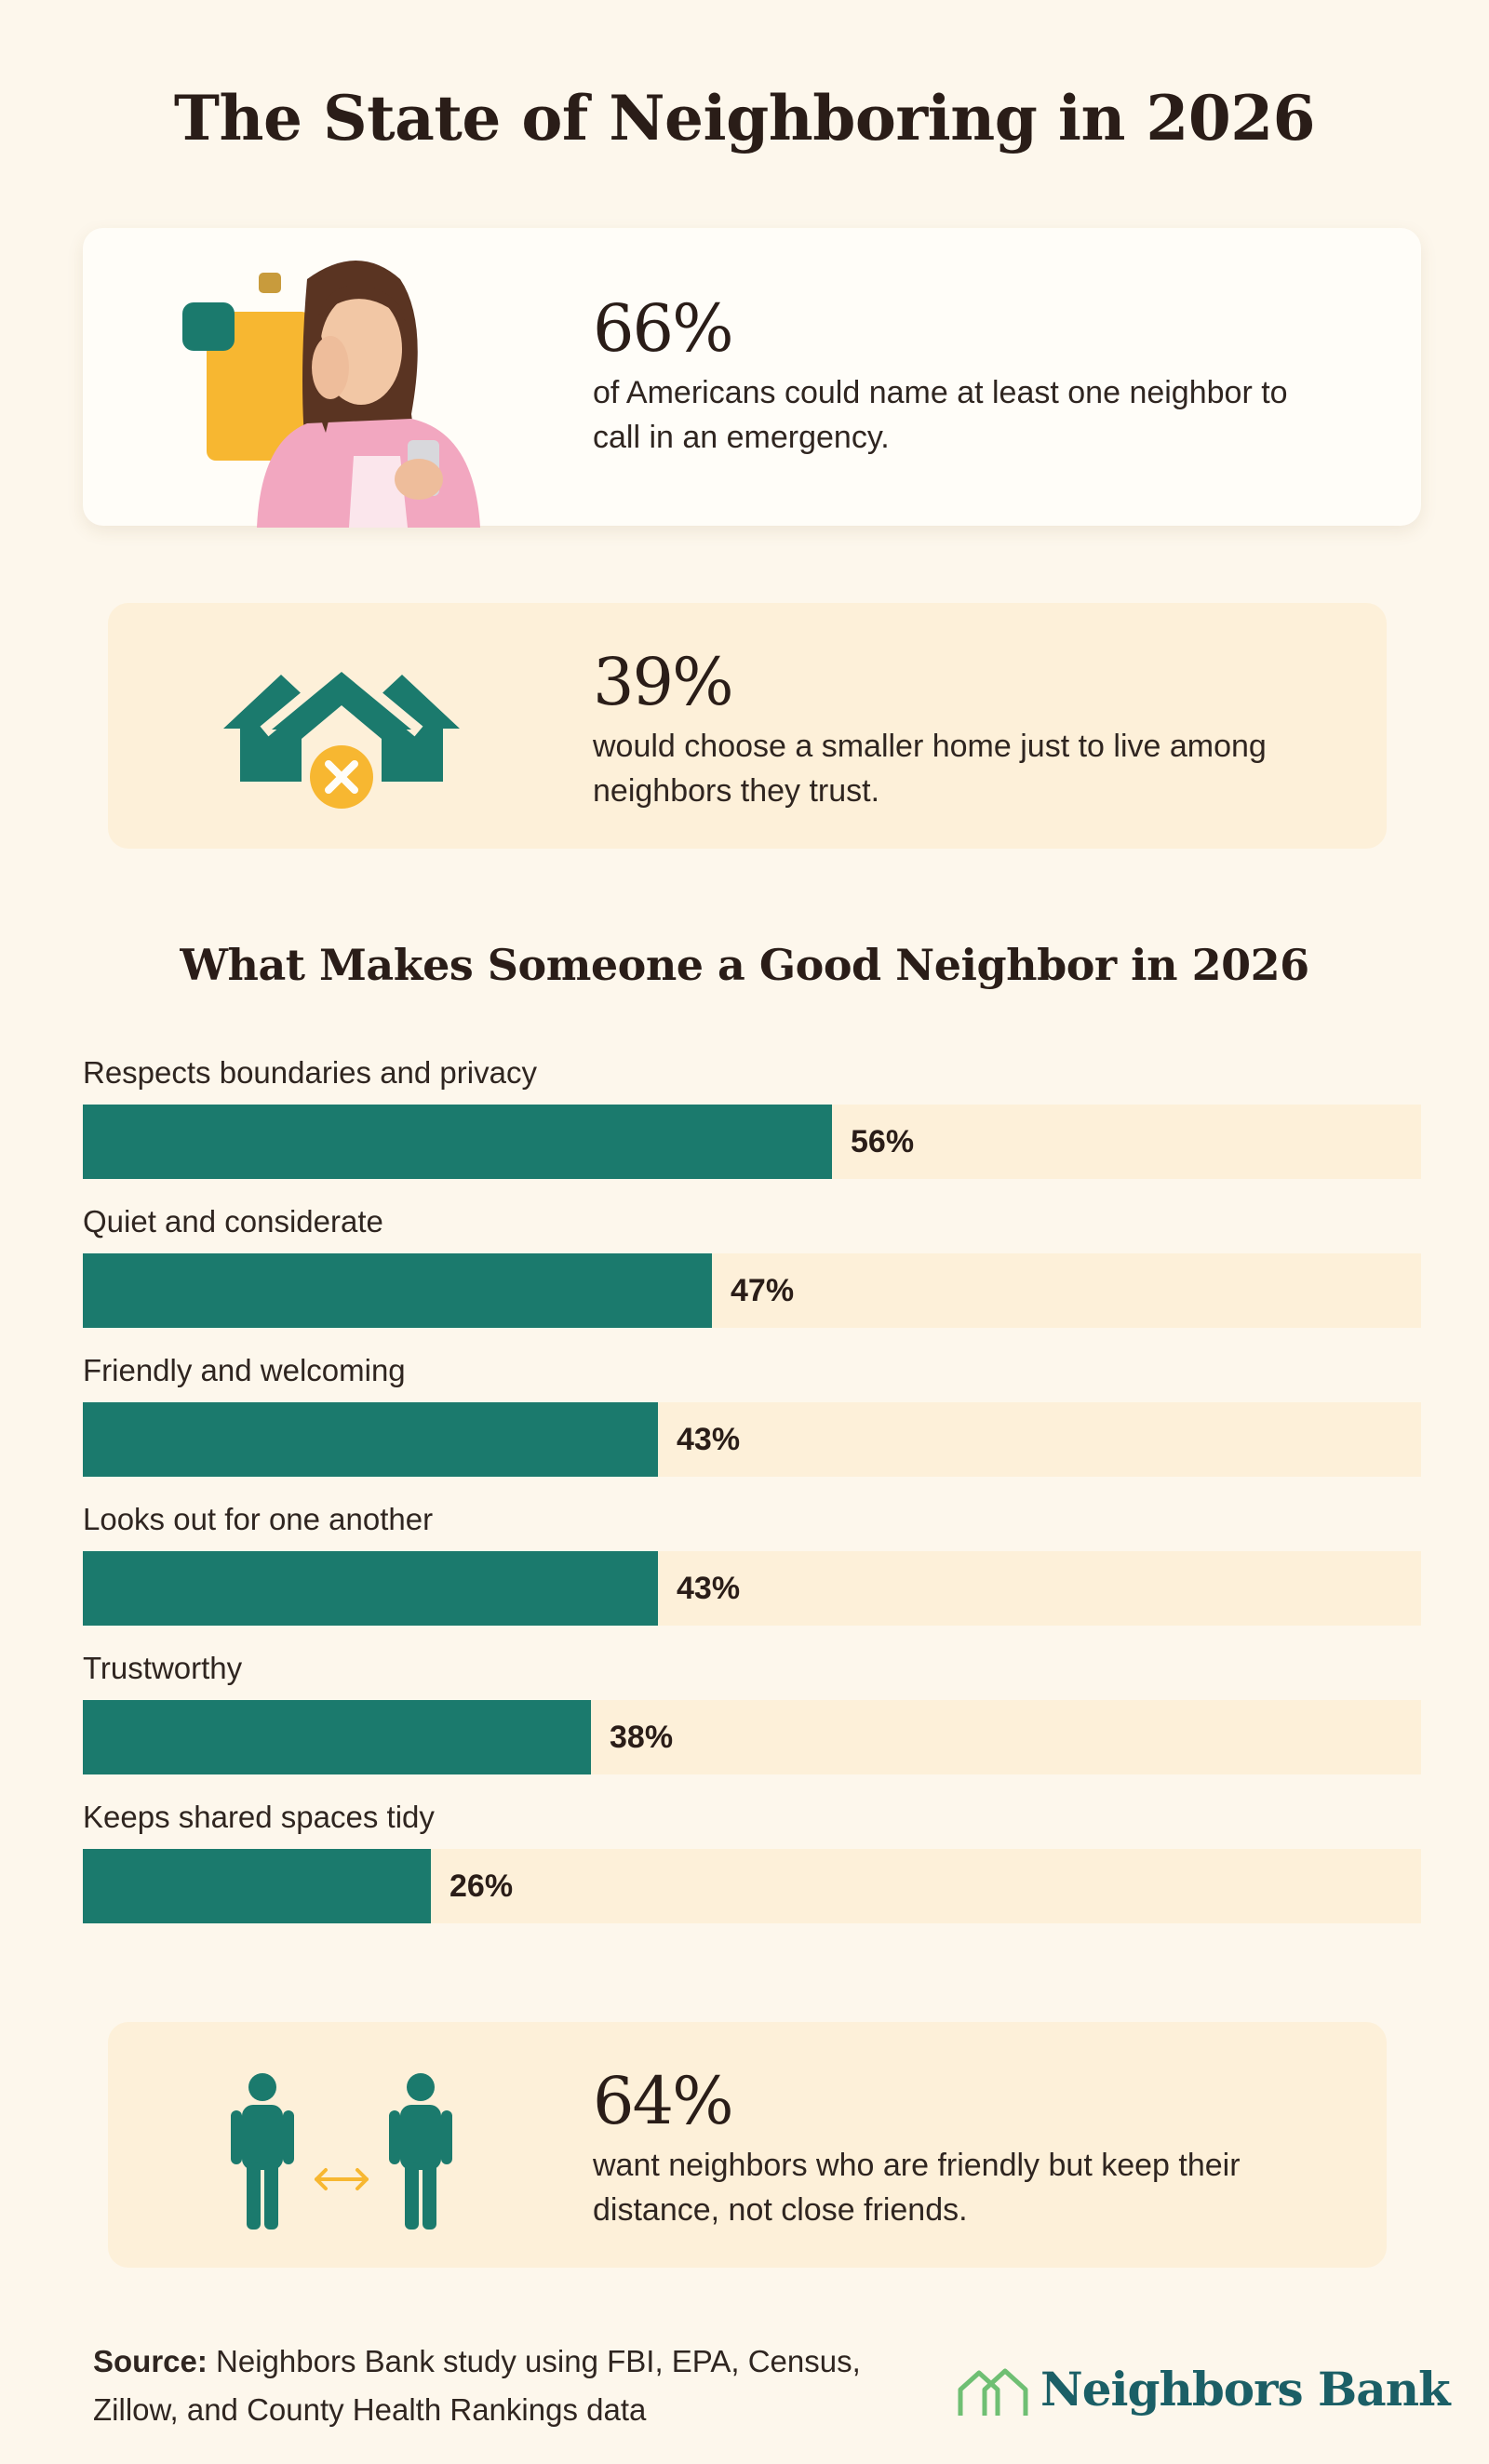 This screenshot has width=1489, height=2464. I want to click on bar-category-label: Trustworthy, so click(163, 1668).